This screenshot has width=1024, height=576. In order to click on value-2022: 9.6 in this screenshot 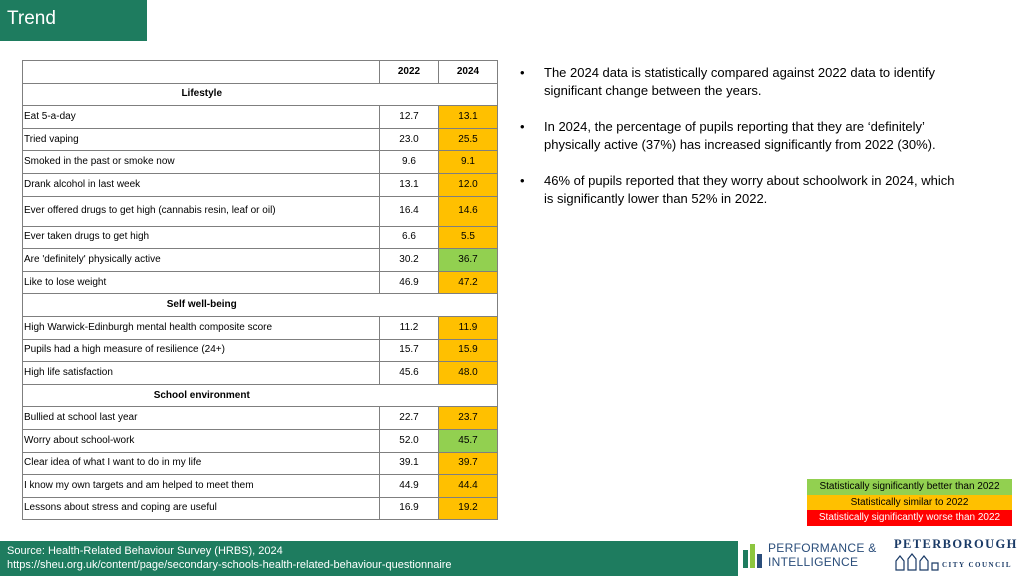, I will do `click(409, 162)`.